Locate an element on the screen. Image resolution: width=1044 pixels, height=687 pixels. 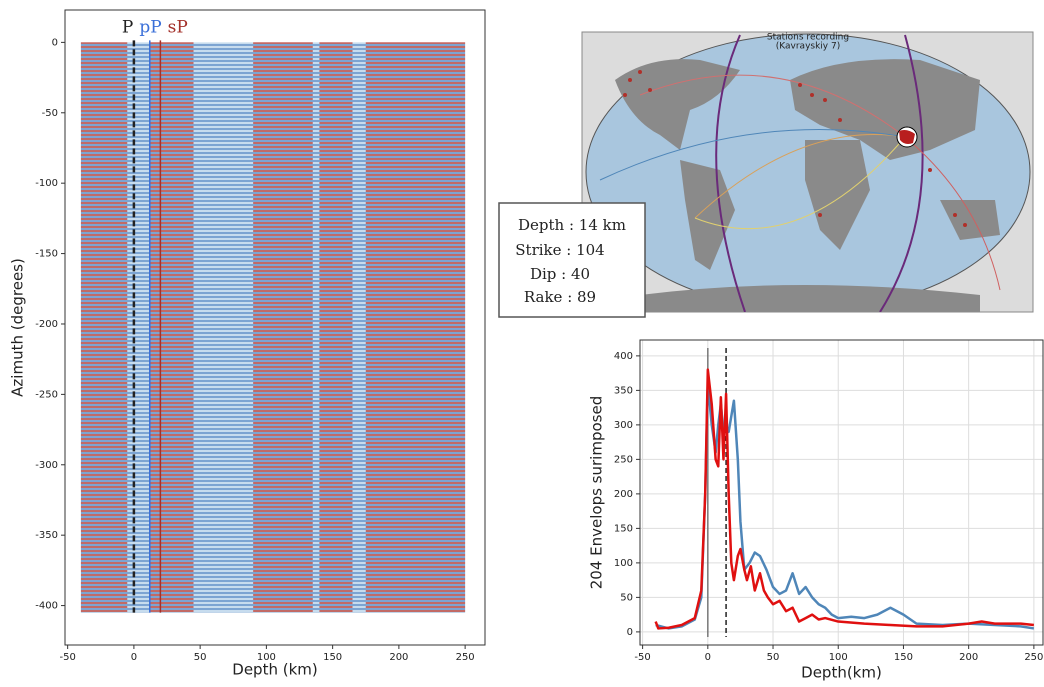
map-title: Stations recording is located at coordinates (808, 38).